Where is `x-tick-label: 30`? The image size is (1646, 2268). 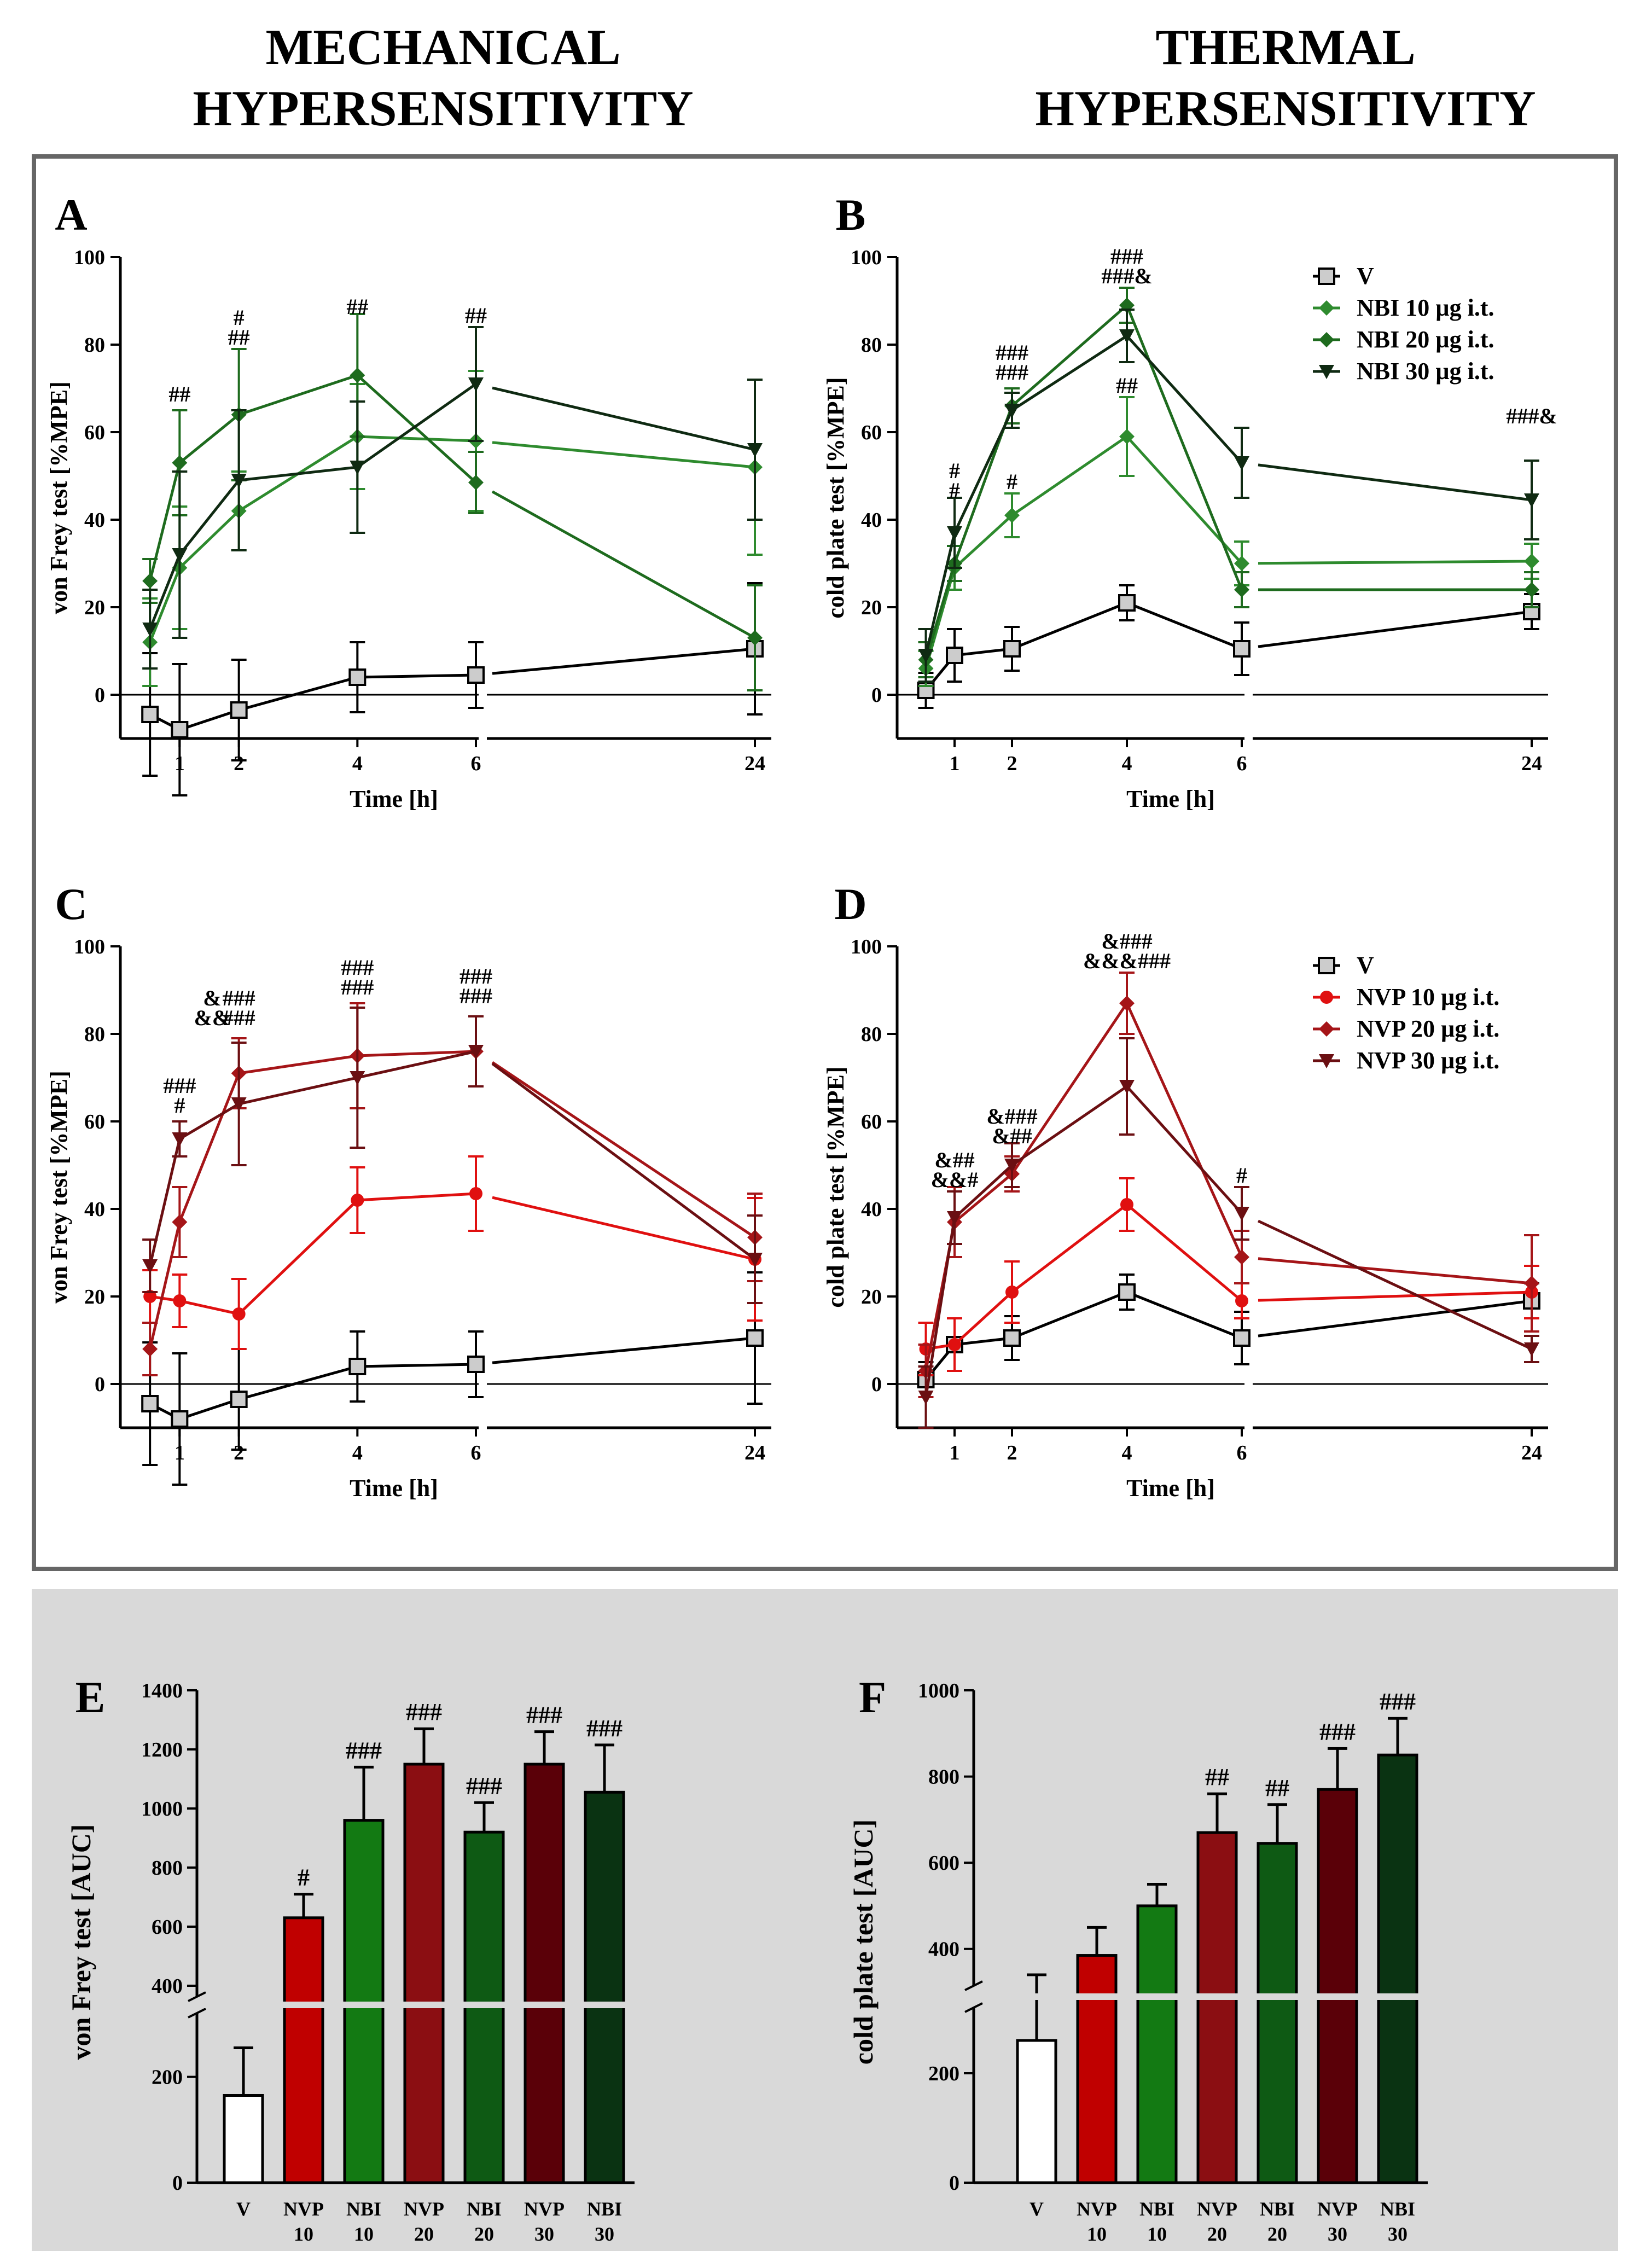
x-tick-label: 30 is located at coordinates (1337, 2234).